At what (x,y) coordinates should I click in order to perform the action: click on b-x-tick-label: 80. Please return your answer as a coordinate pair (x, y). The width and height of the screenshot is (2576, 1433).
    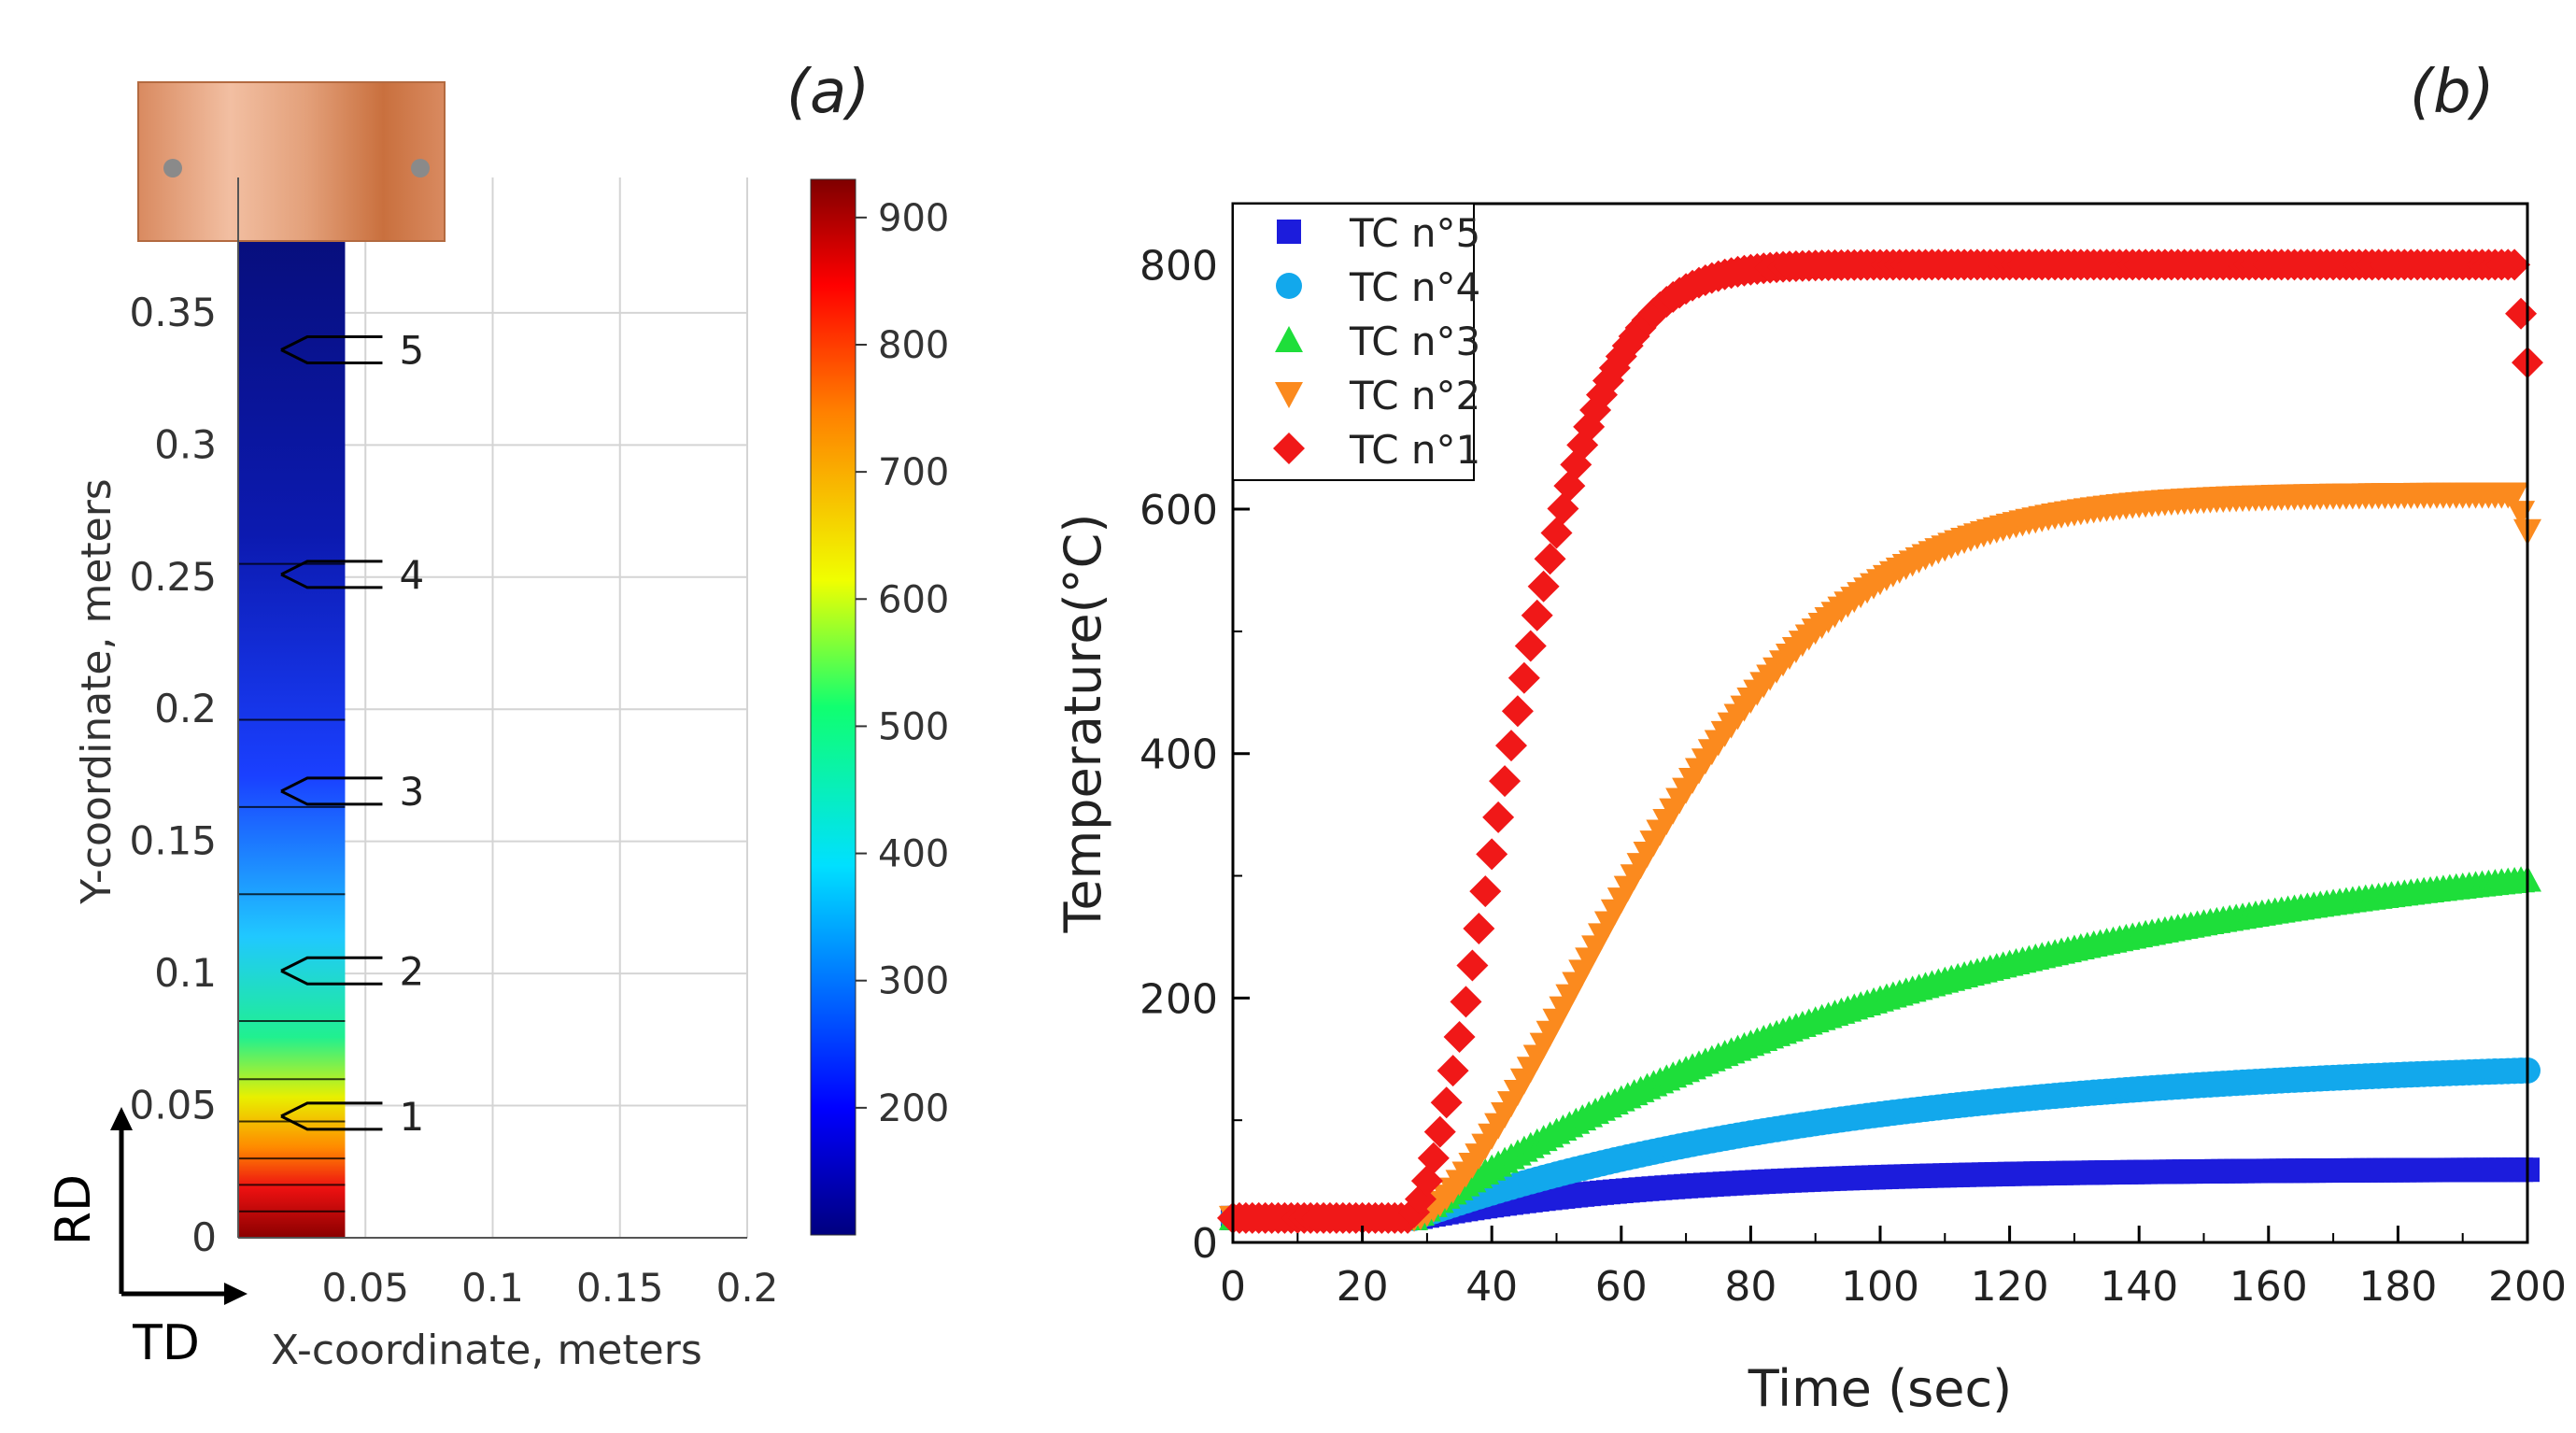
    Looking at the image, I should click on (1750, 1287).